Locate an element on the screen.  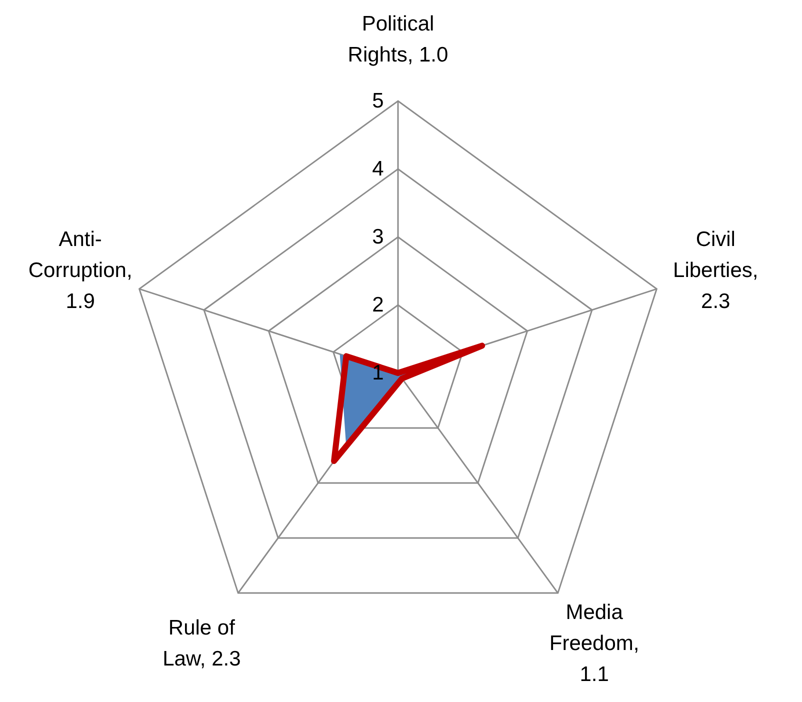
y-tick-label: 3 is located at coordinates (378, 237).